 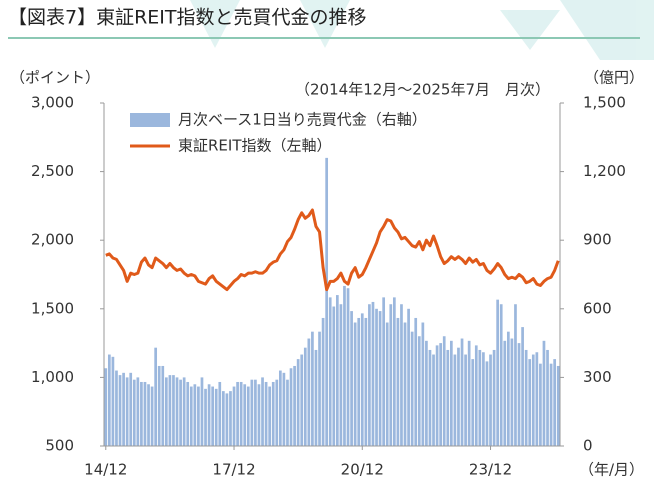 I want to click on y2-axis-label: （億円）, so click(x=614, y=78).